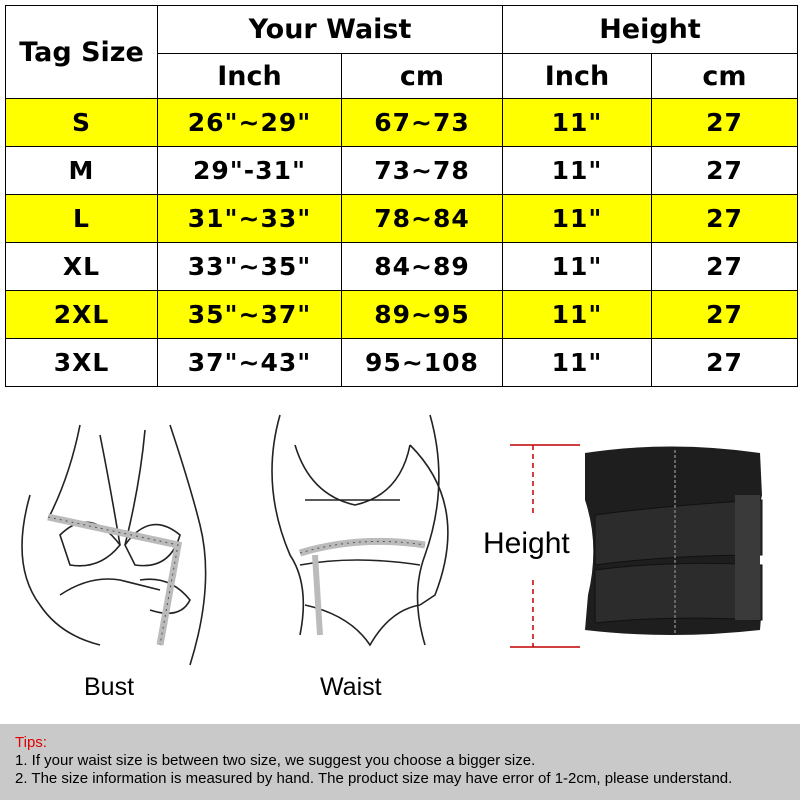 This screenshot has width=800, height=800. Describe the element at coordinates (422, 122) in the screenshot. I see `waist-cm-cell: 67~73` at that location.